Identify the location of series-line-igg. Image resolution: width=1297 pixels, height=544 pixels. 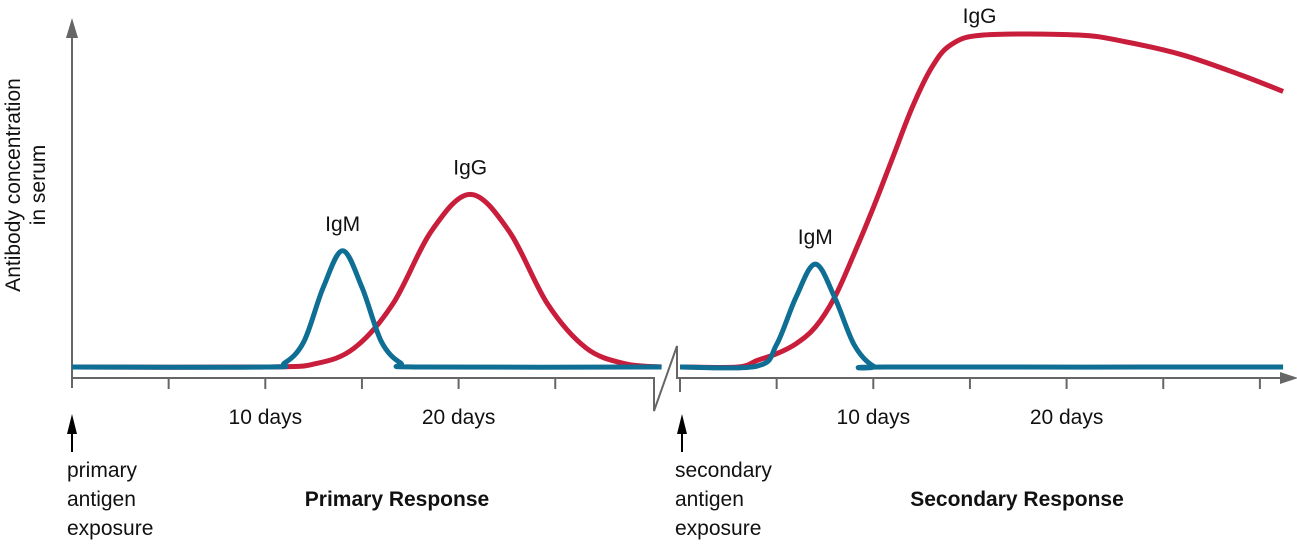
(366, 280).